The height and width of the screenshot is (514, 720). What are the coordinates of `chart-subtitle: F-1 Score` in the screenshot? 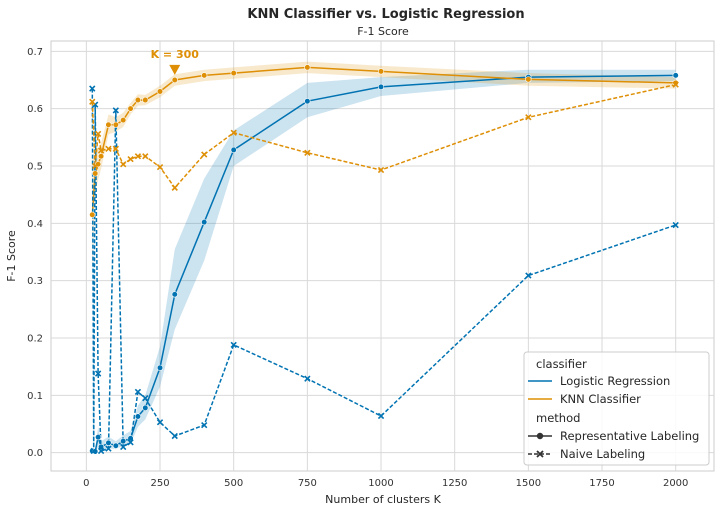 It's located at (383, 31).